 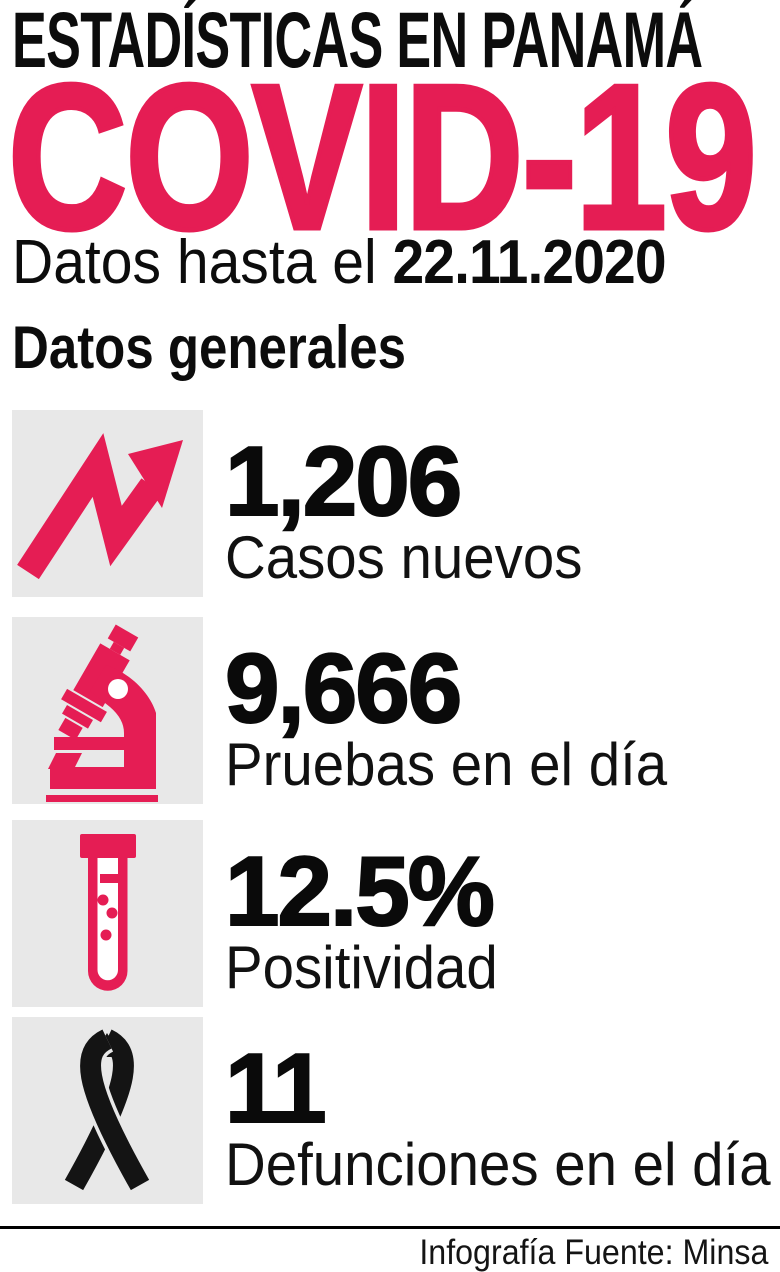 What do you see at coordinates (276, 1088) in the screenshot?
I see `stat-value: 11` at bounding box center [276, 1088].